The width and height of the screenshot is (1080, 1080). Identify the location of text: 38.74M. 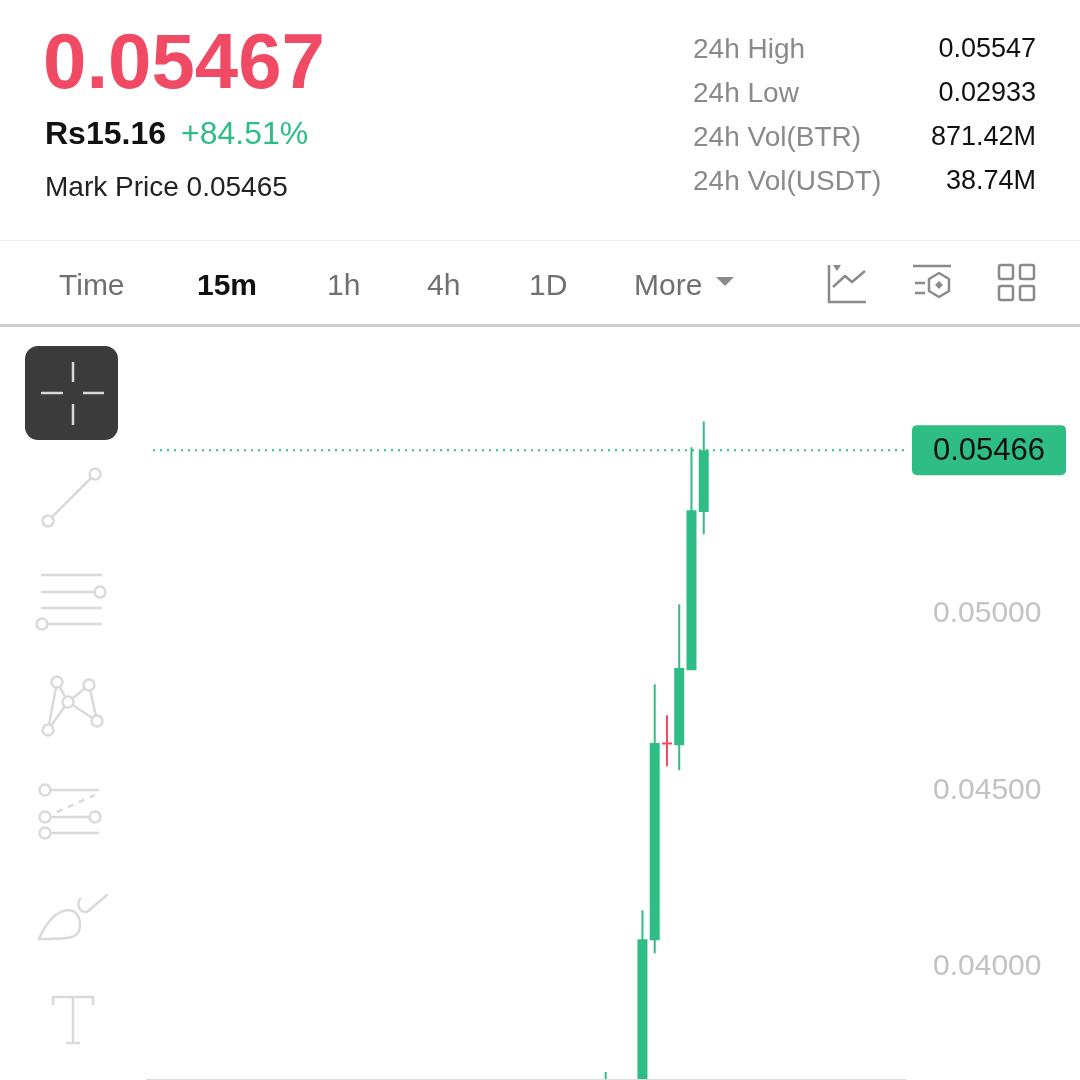
(990, 180).